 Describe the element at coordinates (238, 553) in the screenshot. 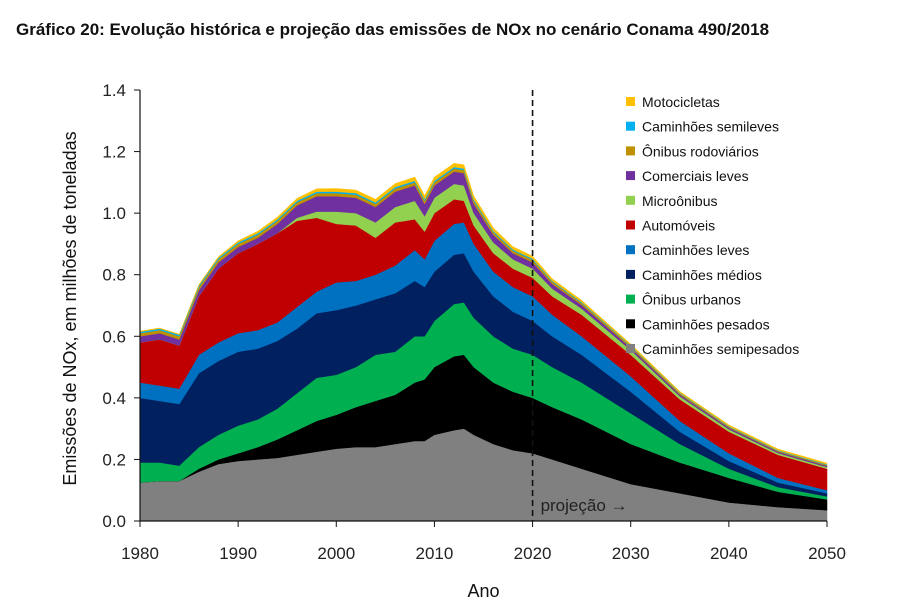

I see `x-tick-label: 1990` at that location.